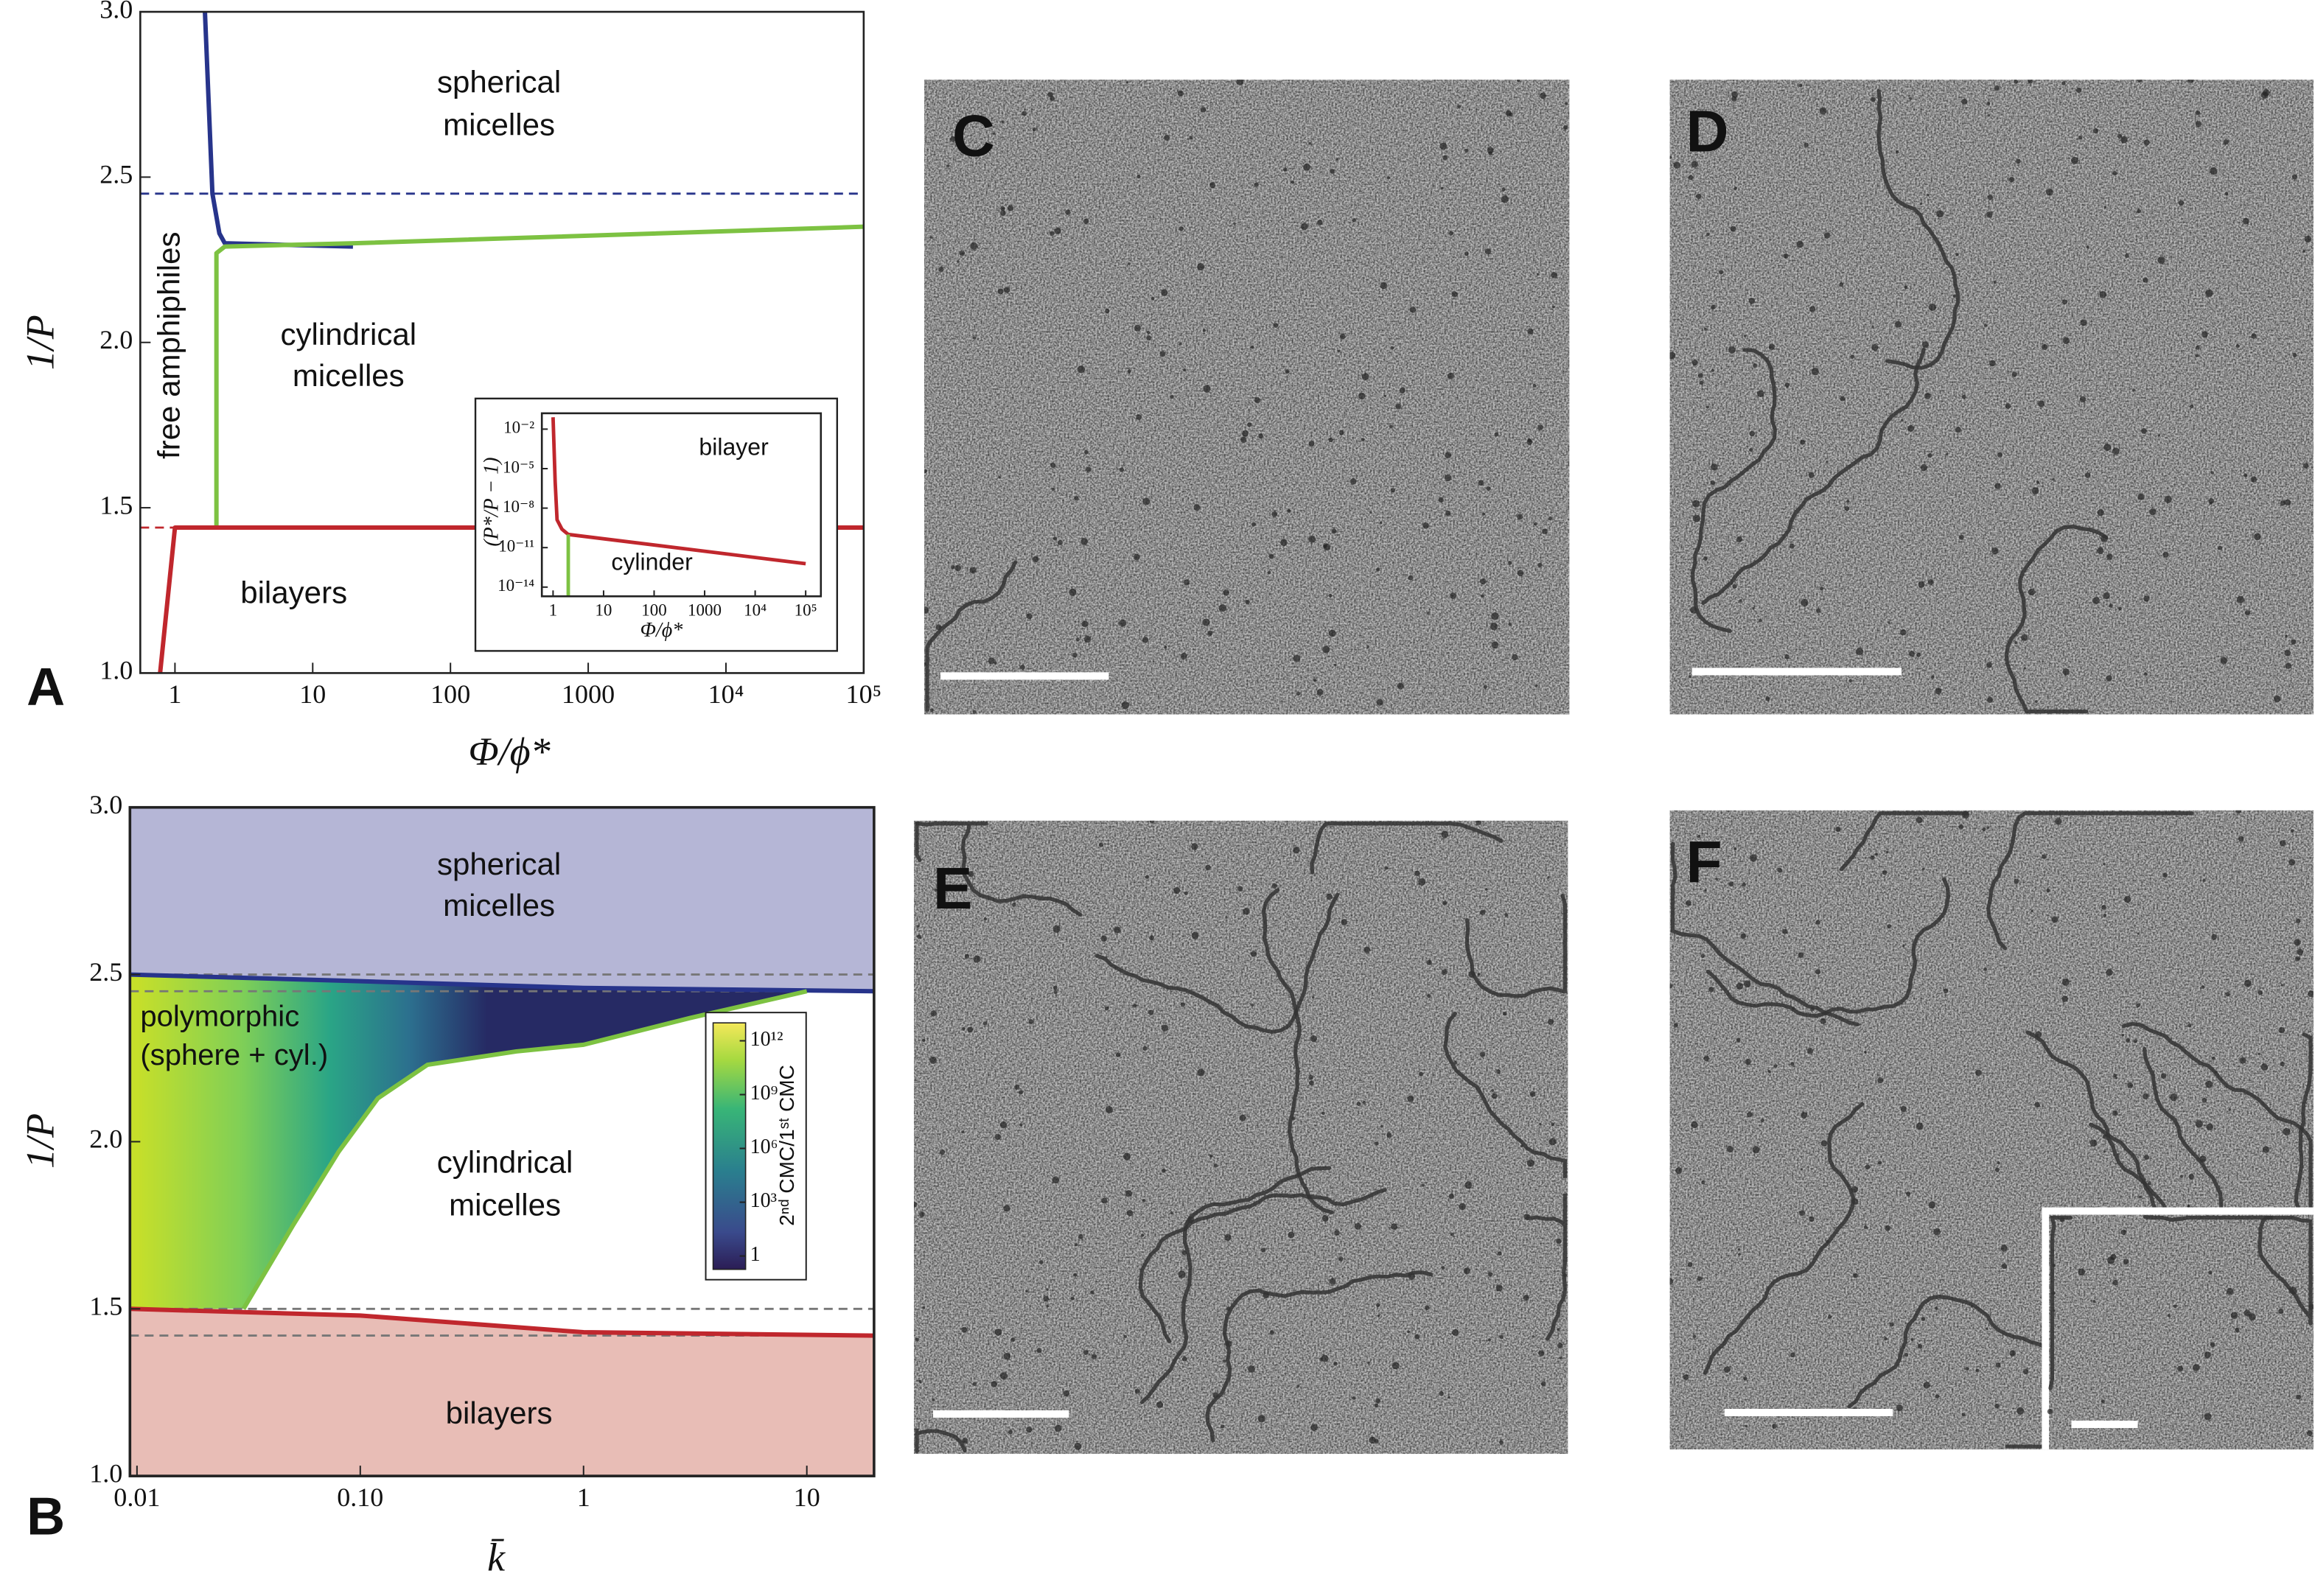  Describe the element at coordinates (502, 1142) in the screenshot. I see `plot-area` at that location.